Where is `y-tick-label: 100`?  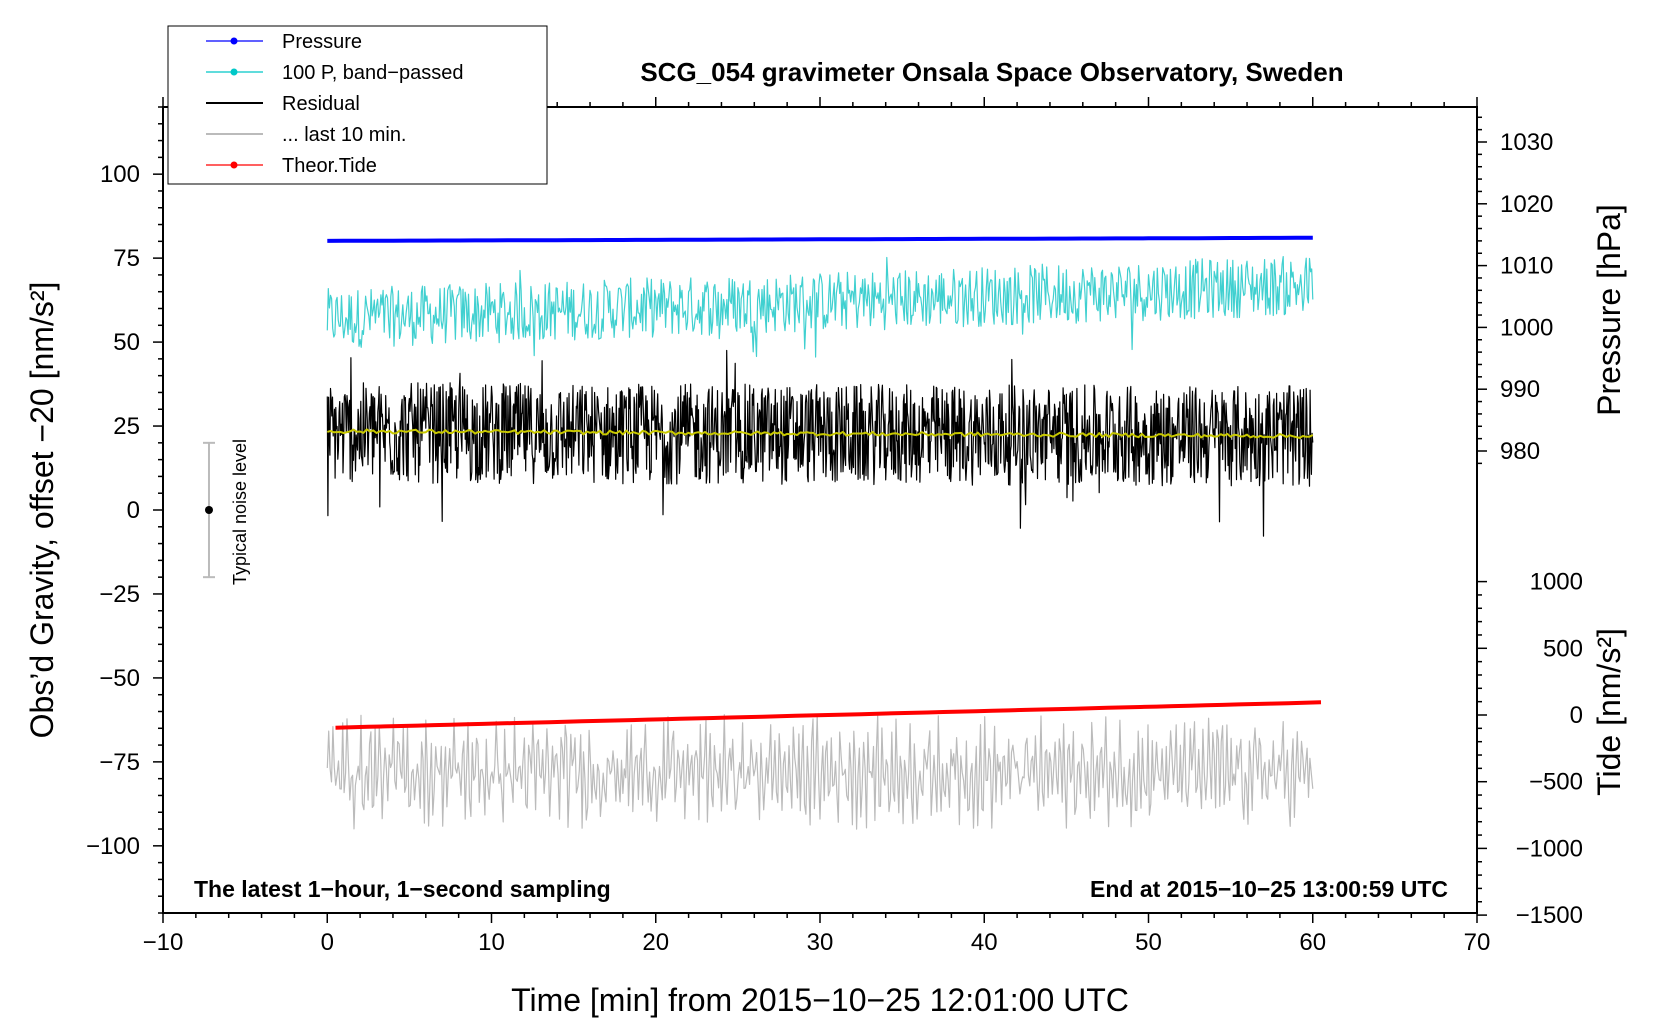 y-tick-label: 100 is located at coordinates (120, 174).